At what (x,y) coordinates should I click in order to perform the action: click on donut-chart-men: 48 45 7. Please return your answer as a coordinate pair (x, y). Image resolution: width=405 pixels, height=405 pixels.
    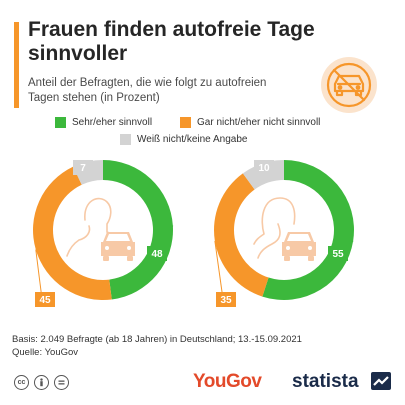
    Looking at the image, I should click on (103, 233).